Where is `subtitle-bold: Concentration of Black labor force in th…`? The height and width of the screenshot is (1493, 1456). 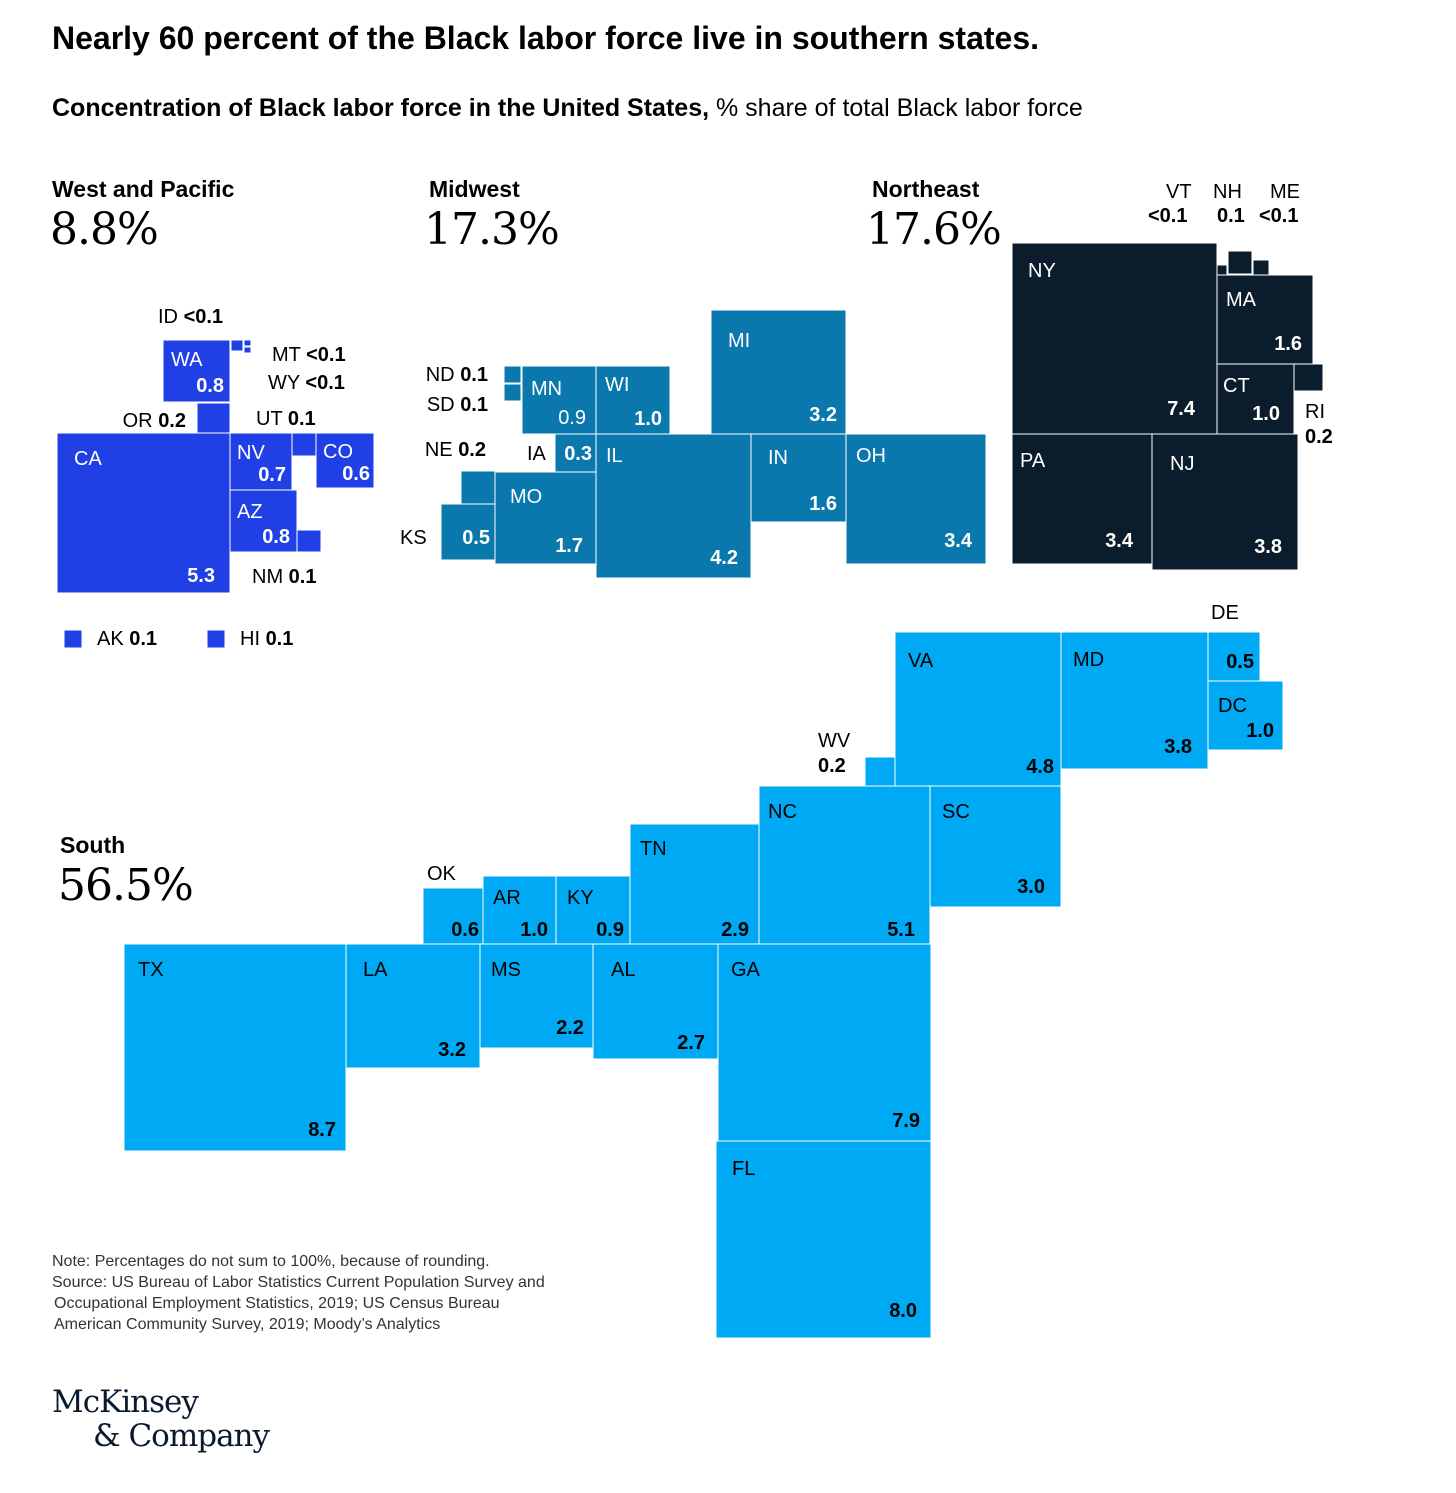
subtitle-bold: Concentration of Black labor force in th… is located at coordinates (381, 108).